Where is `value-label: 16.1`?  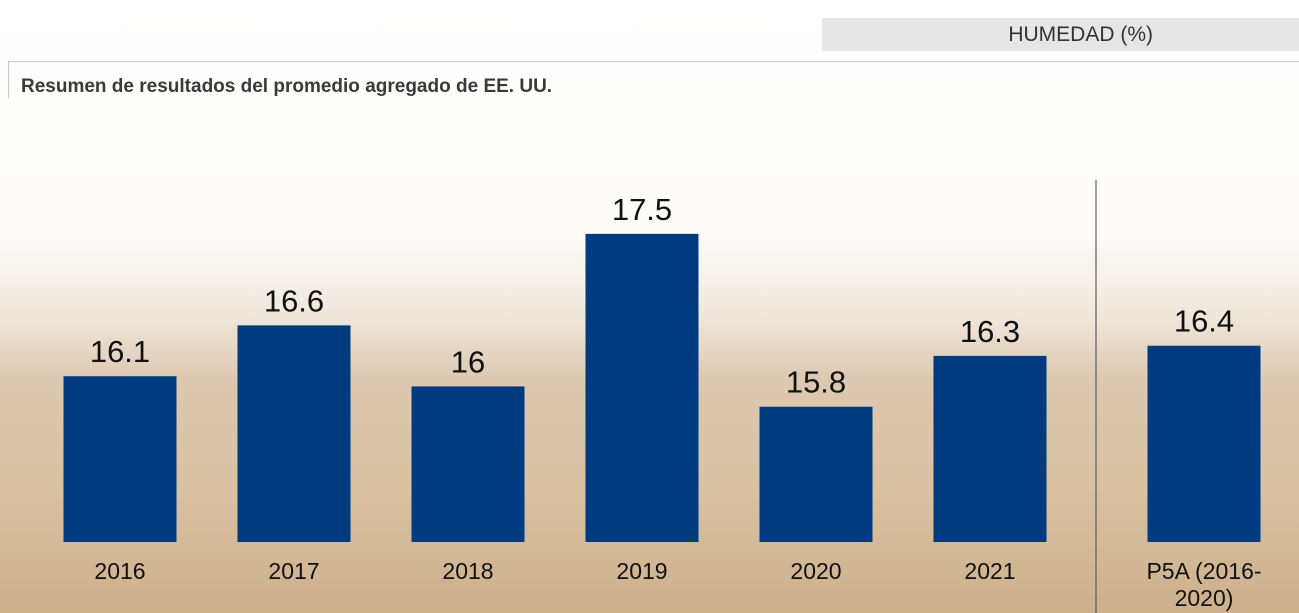 value-label: 16.1 is located at coordinates (120, 351).